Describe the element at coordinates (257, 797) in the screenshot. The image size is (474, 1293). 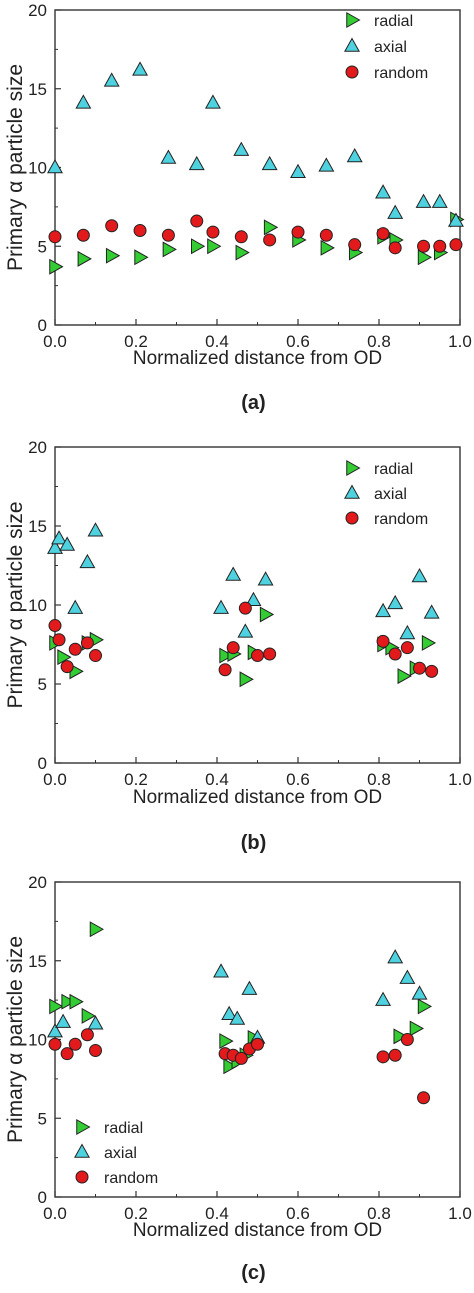
I see `x-axis-title: Normalized distance from OD` at that location.